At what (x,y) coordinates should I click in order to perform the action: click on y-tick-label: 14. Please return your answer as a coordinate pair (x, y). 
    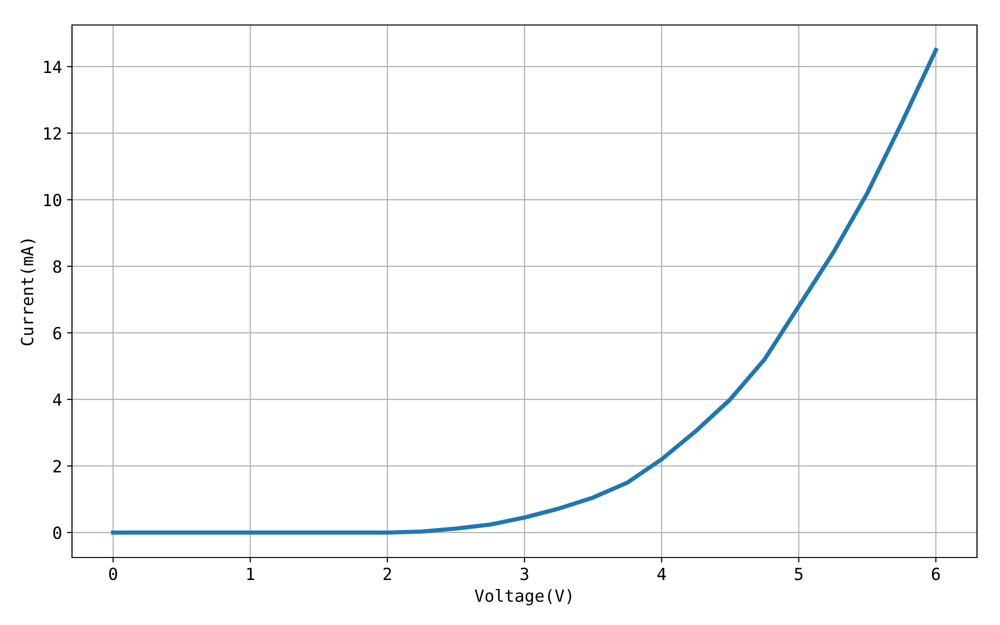
    Looking at the image, I should click on (53, 66).